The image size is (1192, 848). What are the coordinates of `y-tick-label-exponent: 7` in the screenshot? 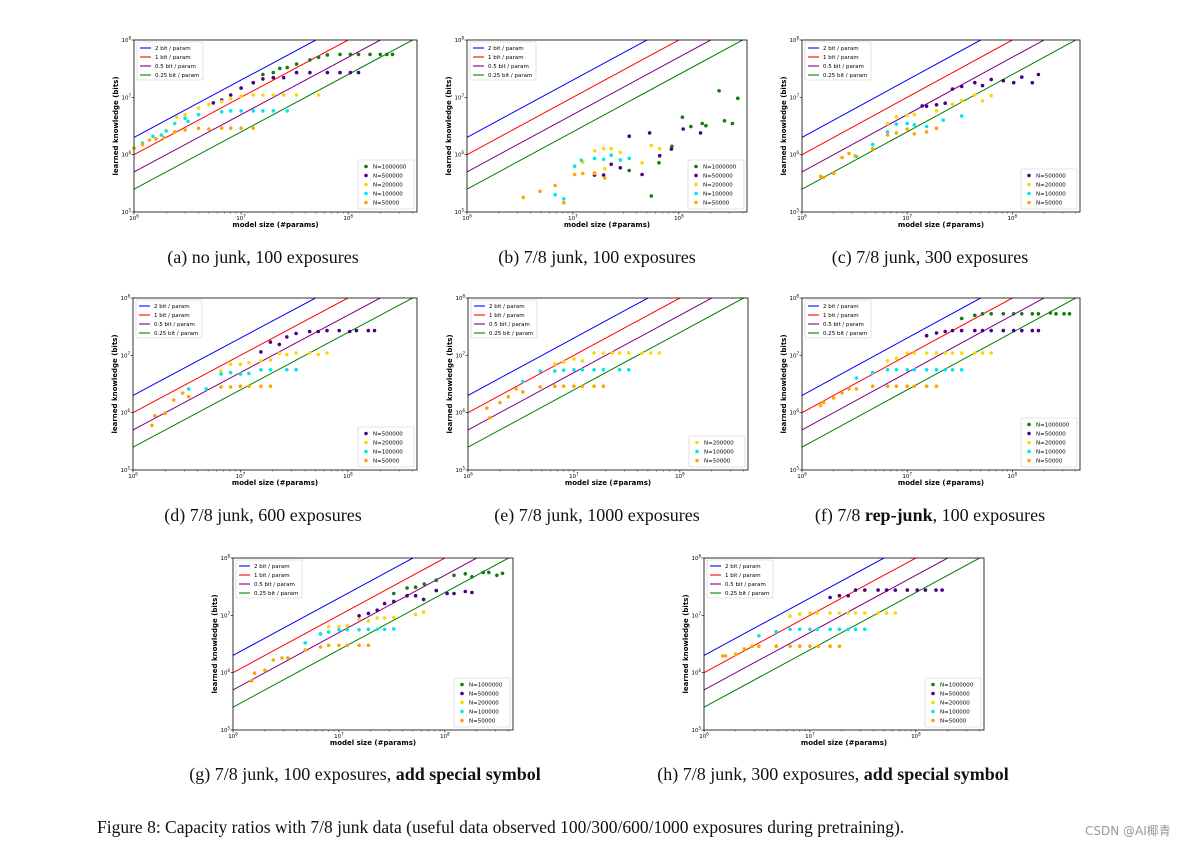 It's located at (462, 95).